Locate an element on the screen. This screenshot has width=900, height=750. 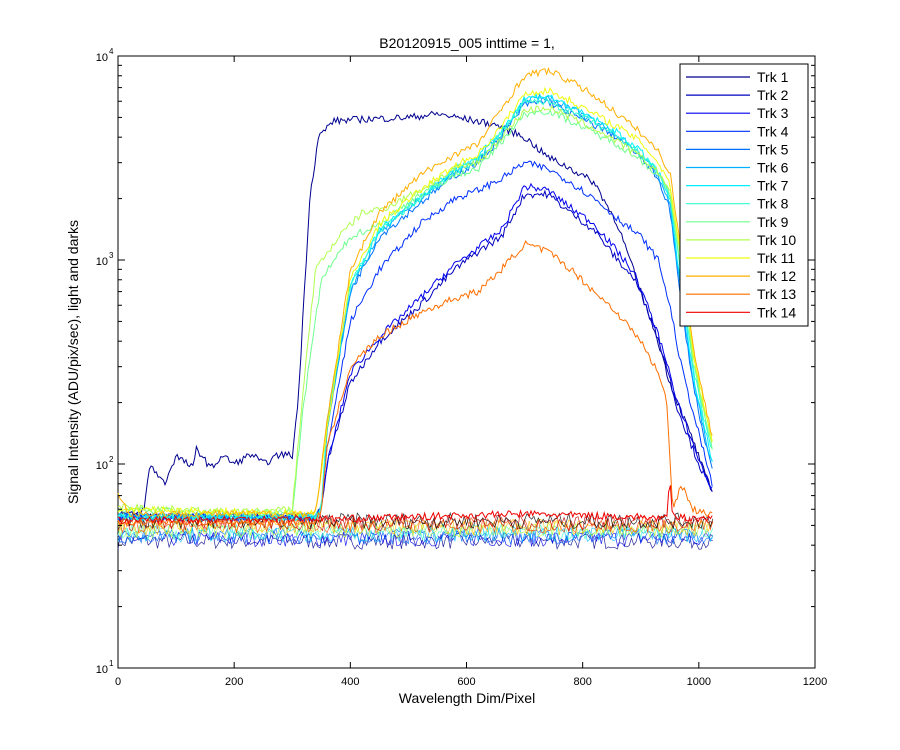
legend-label: Trk 14 is located at coordinates (776, 312).